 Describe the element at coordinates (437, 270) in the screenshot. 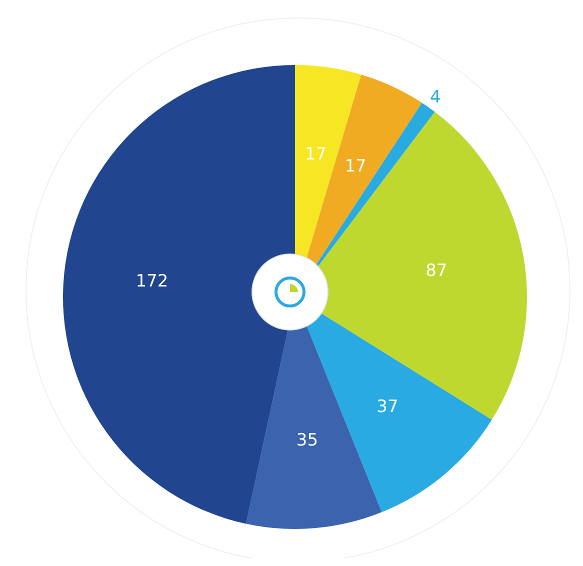

I see `data-label: 87` at that location.